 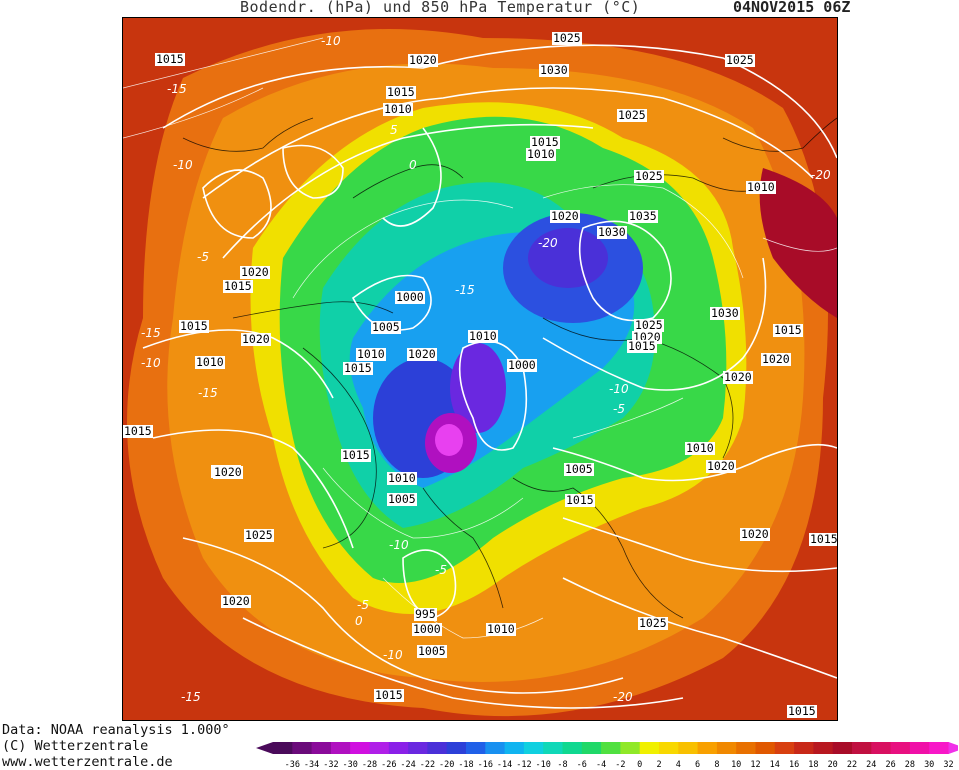 What do you see at coordinates (794, 765) in the screenshot?
I see `colorbar-tick-label: 16` at bounding box center [794, 765].